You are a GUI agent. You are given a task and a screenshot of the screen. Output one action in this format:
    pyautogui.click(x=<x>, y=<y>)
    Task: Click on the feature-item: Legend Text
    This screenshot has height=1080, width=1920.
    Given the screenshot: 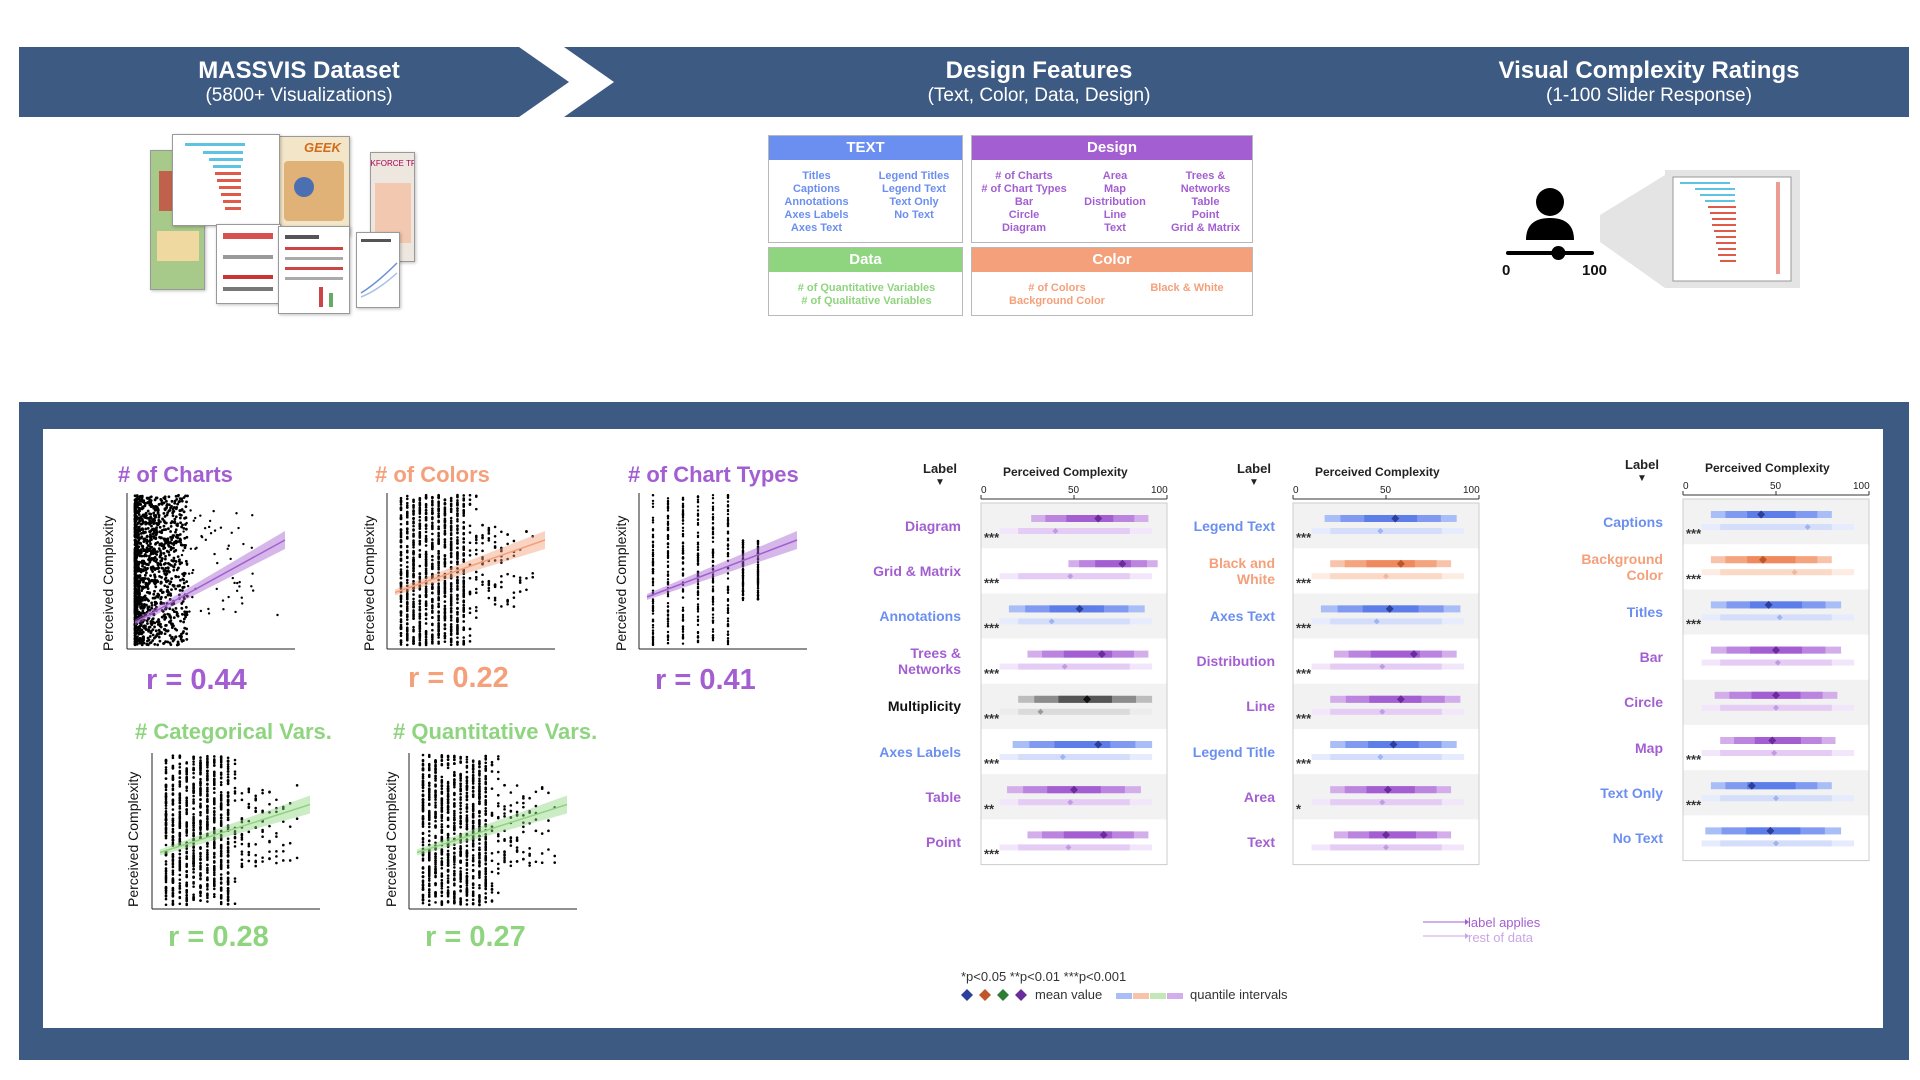 What is the action you would take?
    pyautogui.click(x=914, y=189)
    